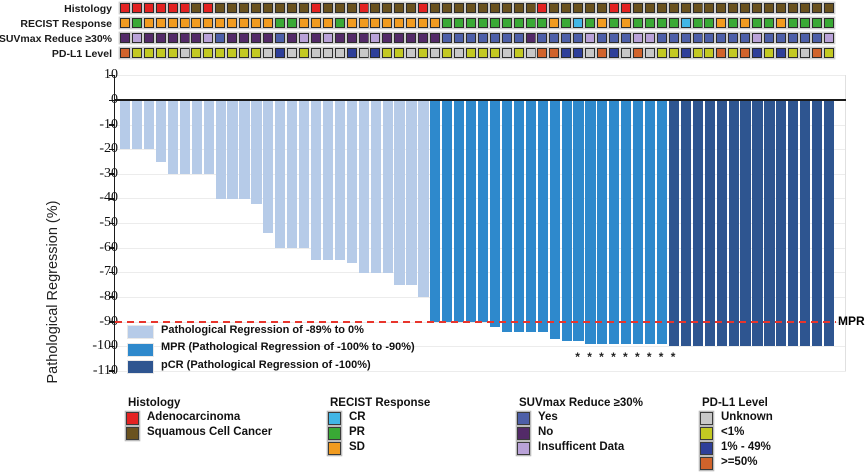  Describe the element at coordinates (480, 347) in the screenshot. I see `gridline--100` at that location.